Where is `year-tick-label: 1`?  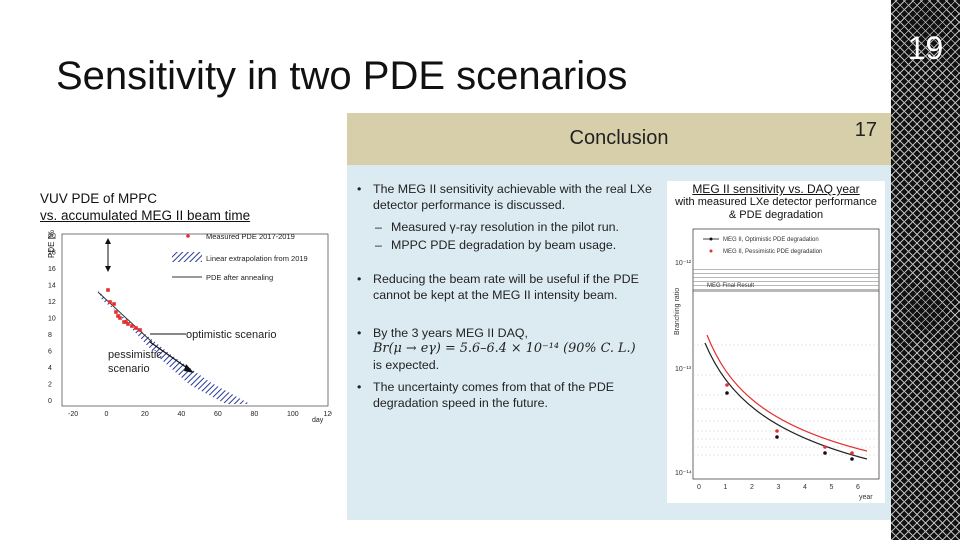
year-tick-label: 1 is located at coordinates (726, 487).